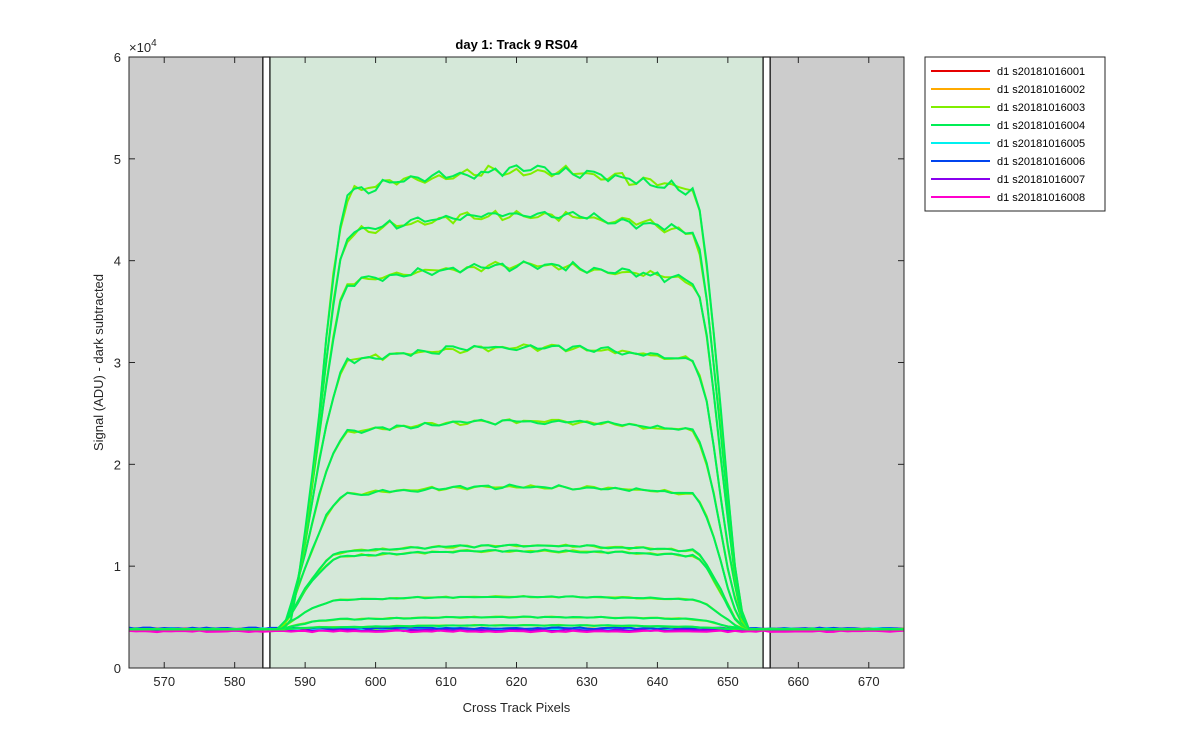 The image size is (1200, 750). Describe the element at coordinates (446, 681) in the screenshot. I see `x-tick-label-4: 610` at that location.